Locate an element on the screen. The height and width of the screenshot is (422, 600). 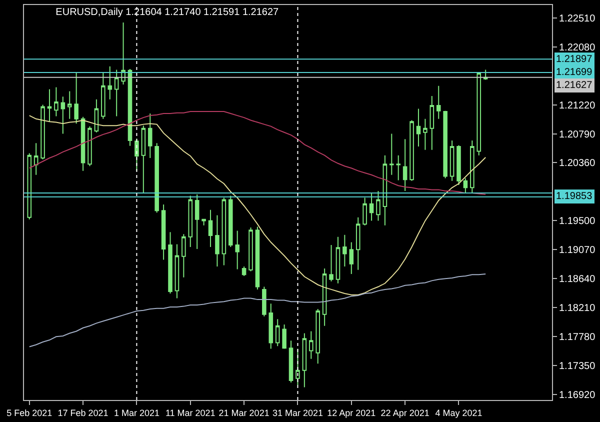
ref-line-label: 1.19853 is located at coordinates (574, 196).